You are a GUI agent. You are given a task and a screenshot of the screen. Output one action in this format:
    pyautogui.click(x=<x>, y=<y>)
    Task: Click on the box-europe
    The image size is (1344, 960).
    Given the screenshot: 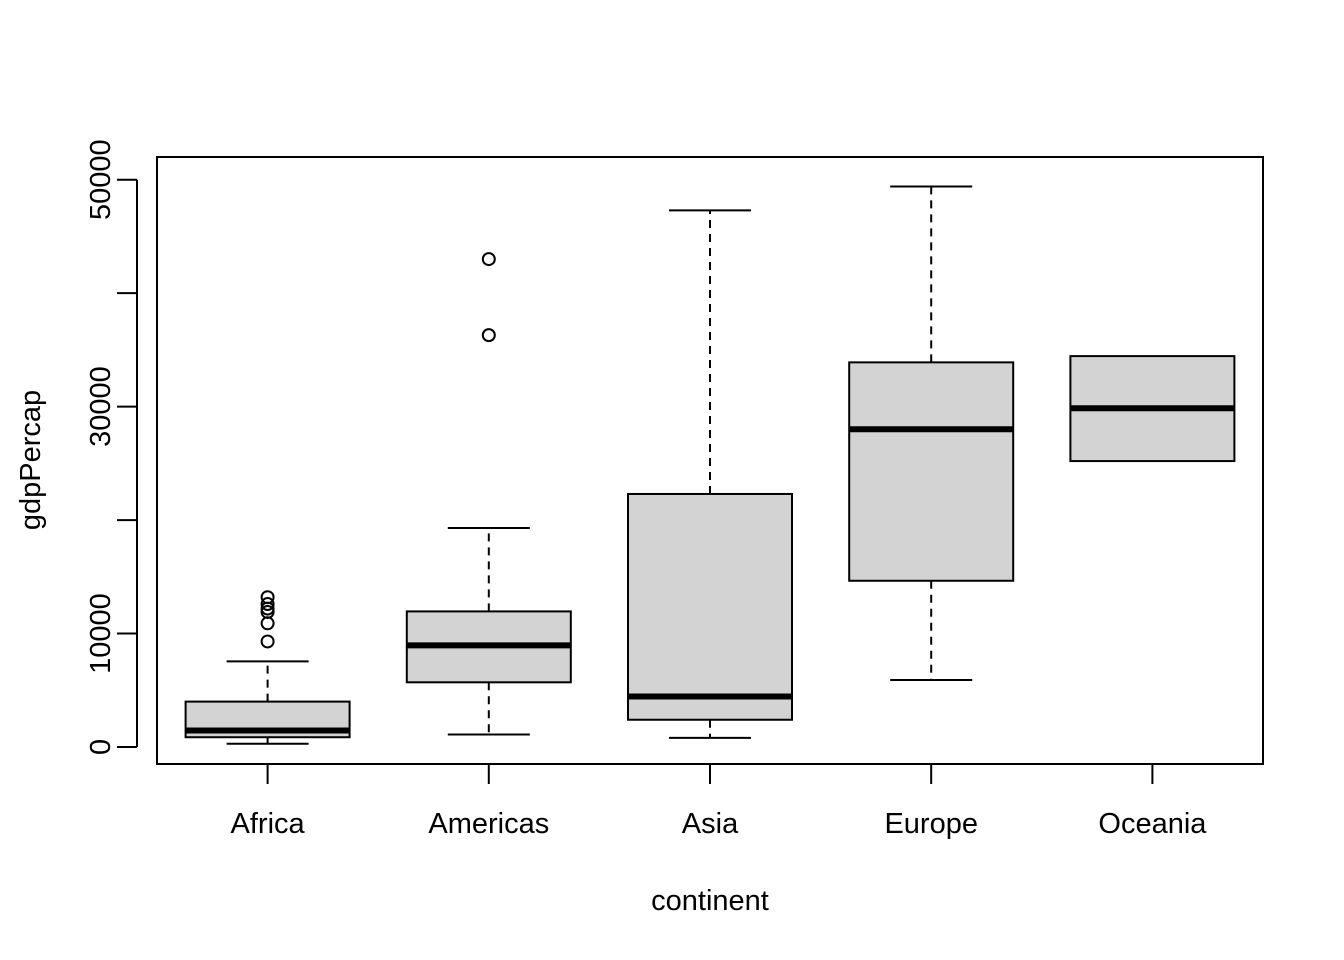 What is the action you would take?
    pyautogui.click(x=931, y=433)
    